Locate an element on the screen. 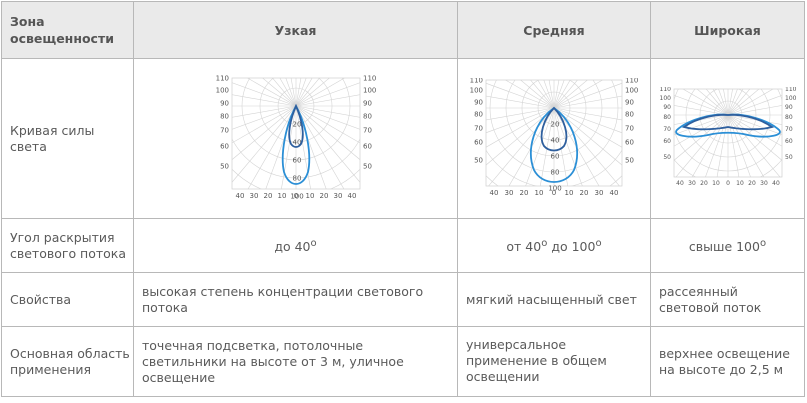 This screenshot has height=403, width=807. polar-grid is located at coordinates (727, 132).